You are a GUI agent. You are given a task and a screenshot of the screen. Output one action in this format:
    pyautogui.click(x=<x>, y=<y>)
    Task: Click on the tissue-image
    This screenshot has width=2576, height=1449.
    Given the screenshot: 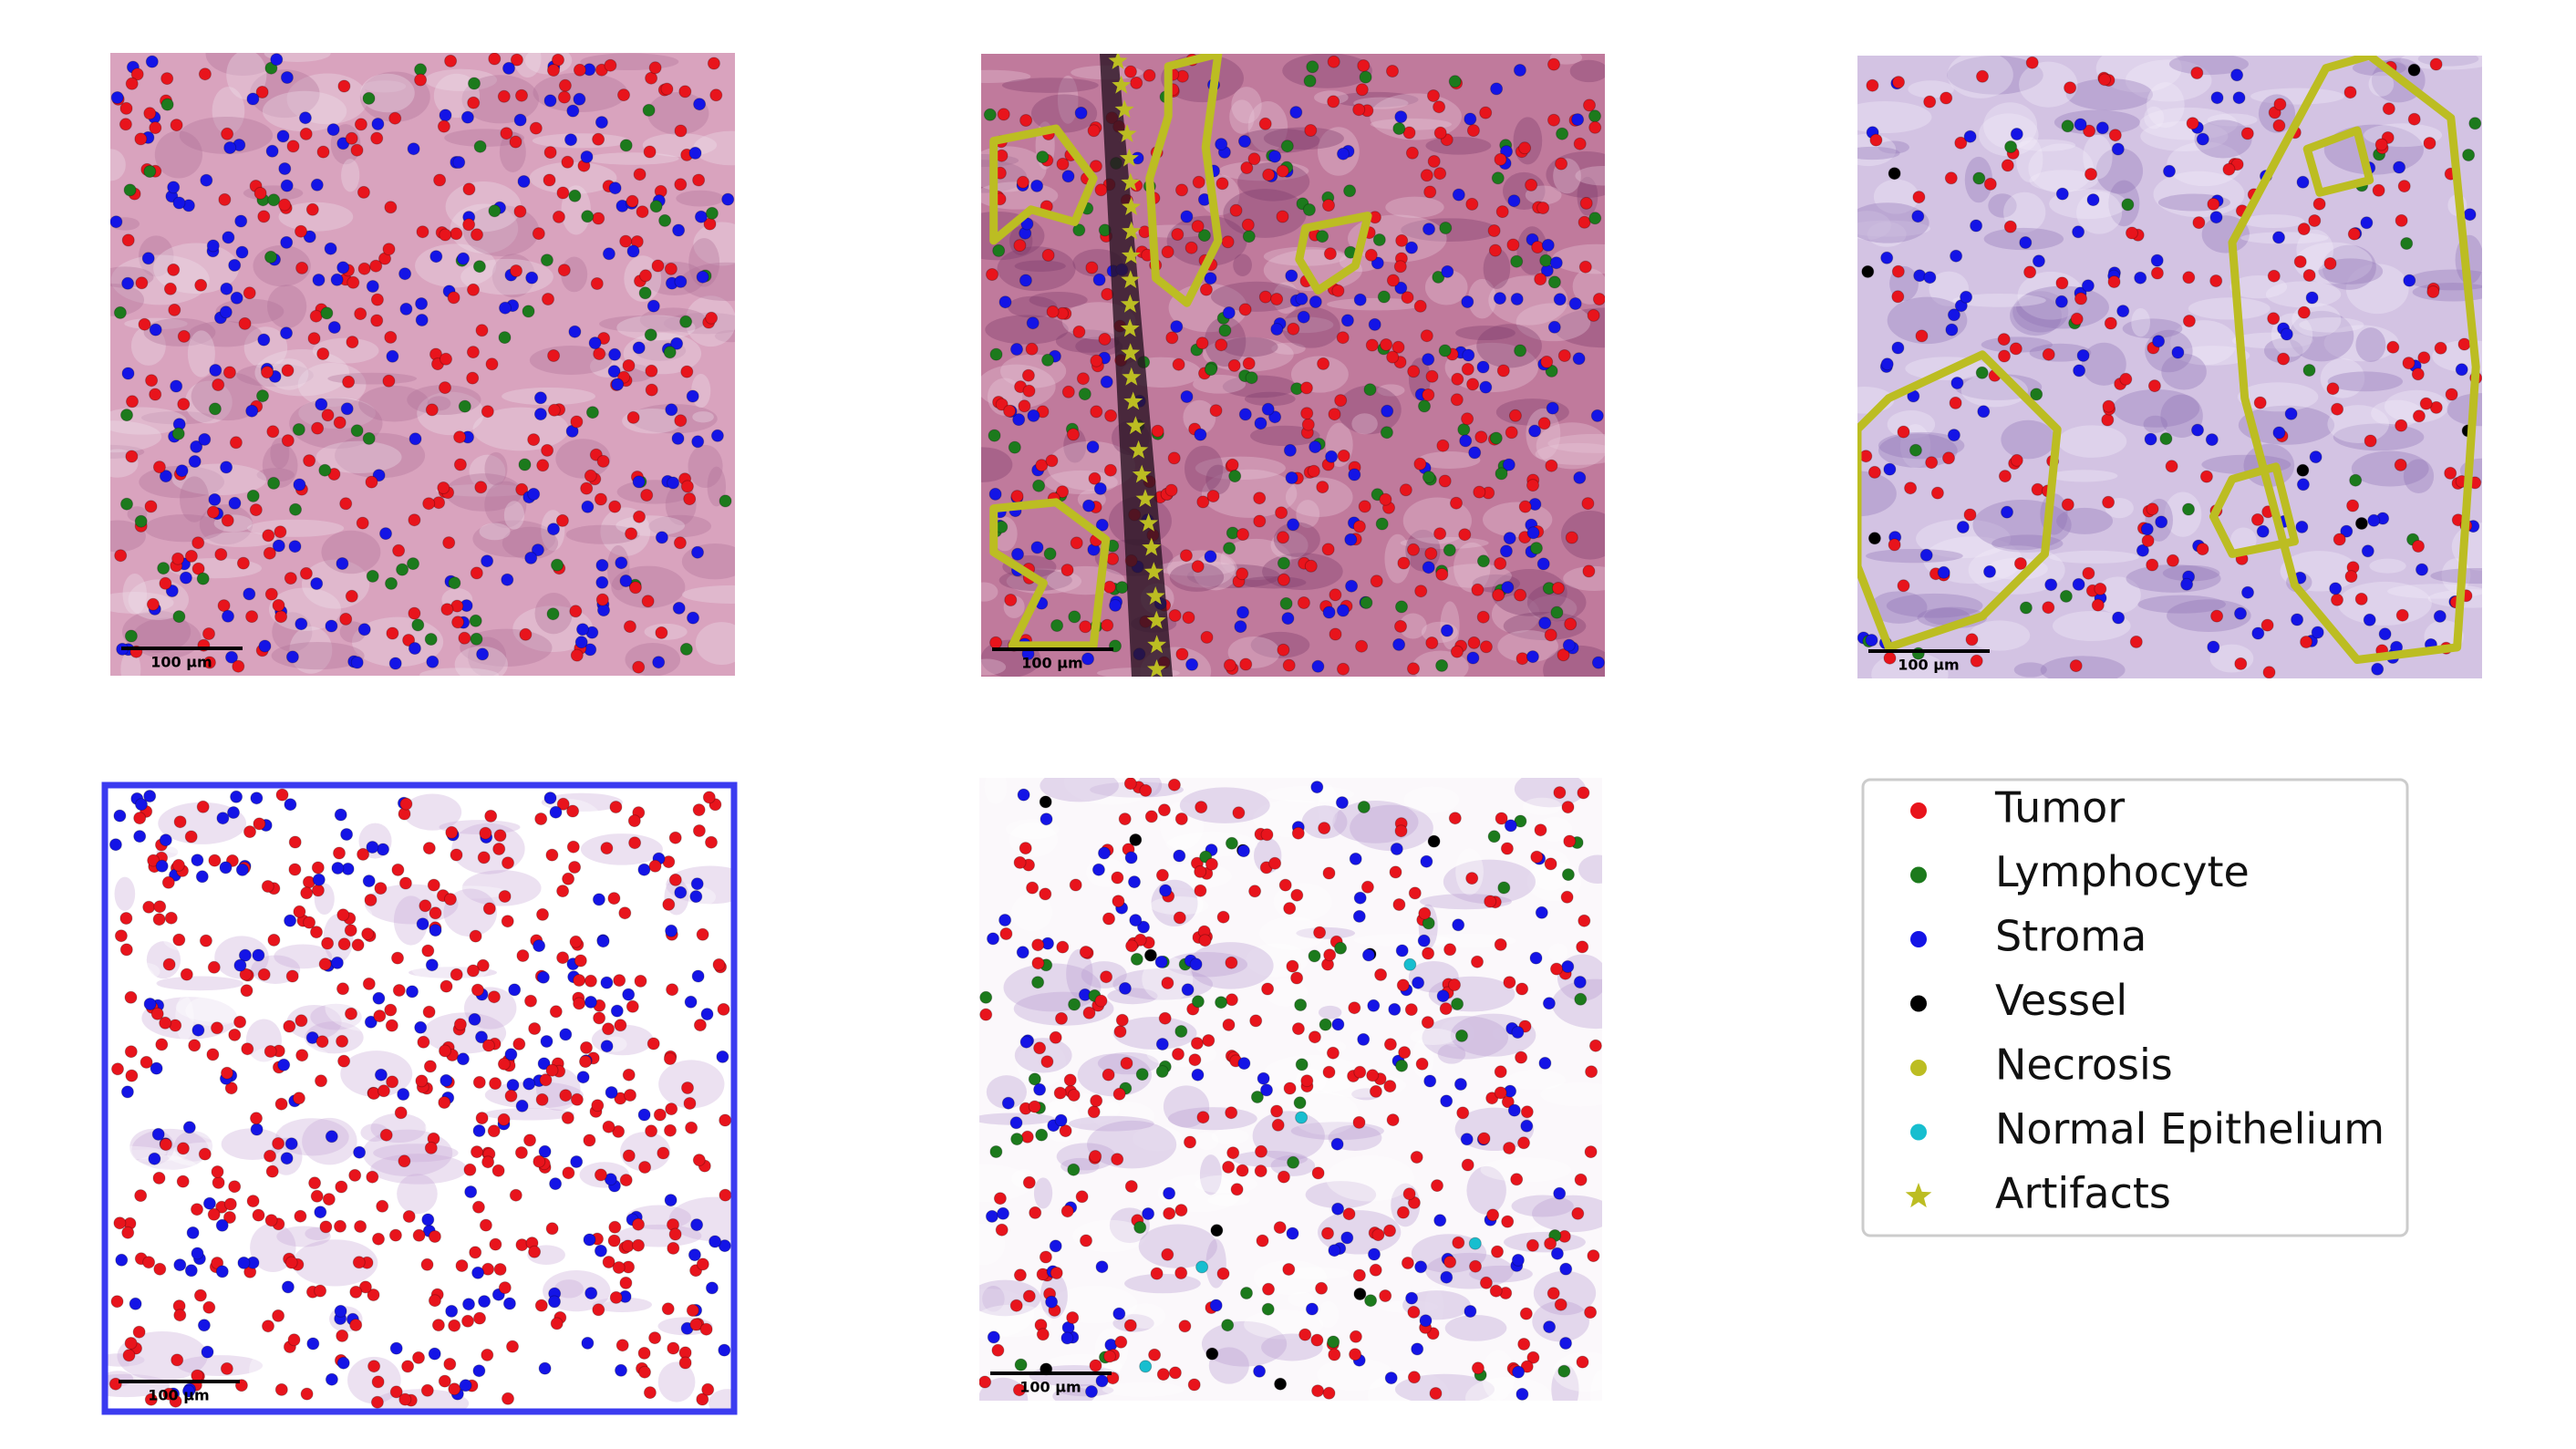 What is the action you would take?
    pyautogui.click(x=2169, y=367)
    